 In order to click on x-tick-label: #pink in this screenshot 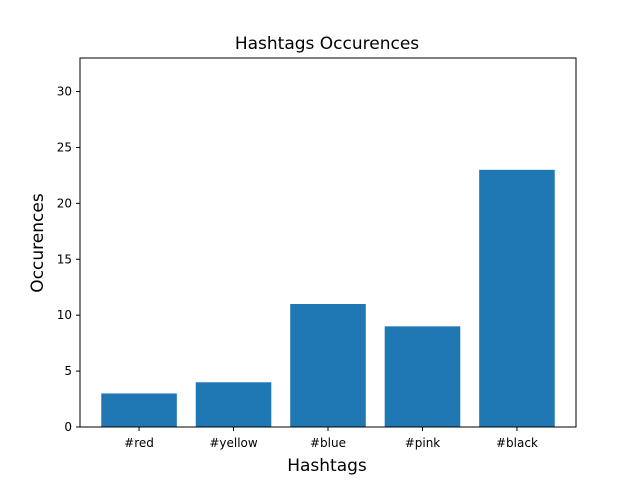, I will do `click(423, 443)`.